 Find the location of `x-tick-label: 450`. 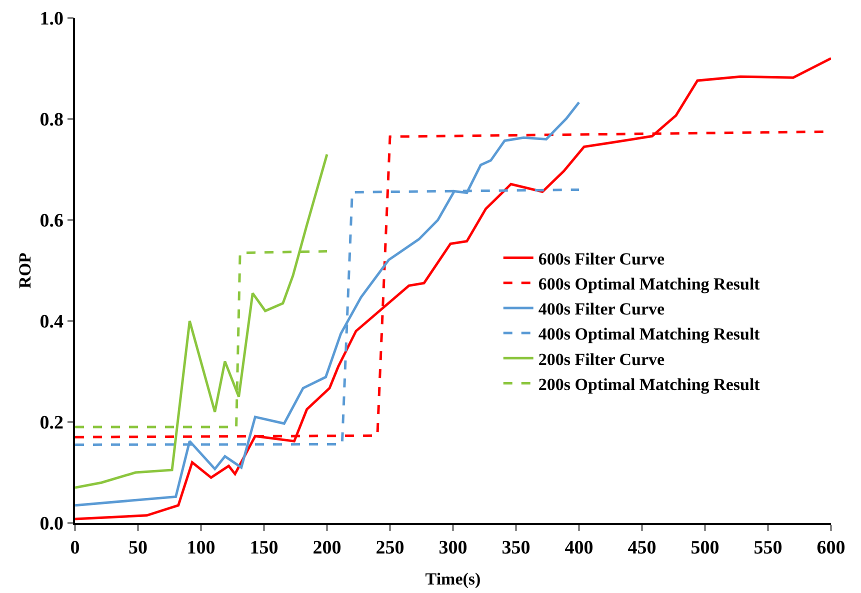

x-tick-label: 450 is located at coordinates (642, 548).